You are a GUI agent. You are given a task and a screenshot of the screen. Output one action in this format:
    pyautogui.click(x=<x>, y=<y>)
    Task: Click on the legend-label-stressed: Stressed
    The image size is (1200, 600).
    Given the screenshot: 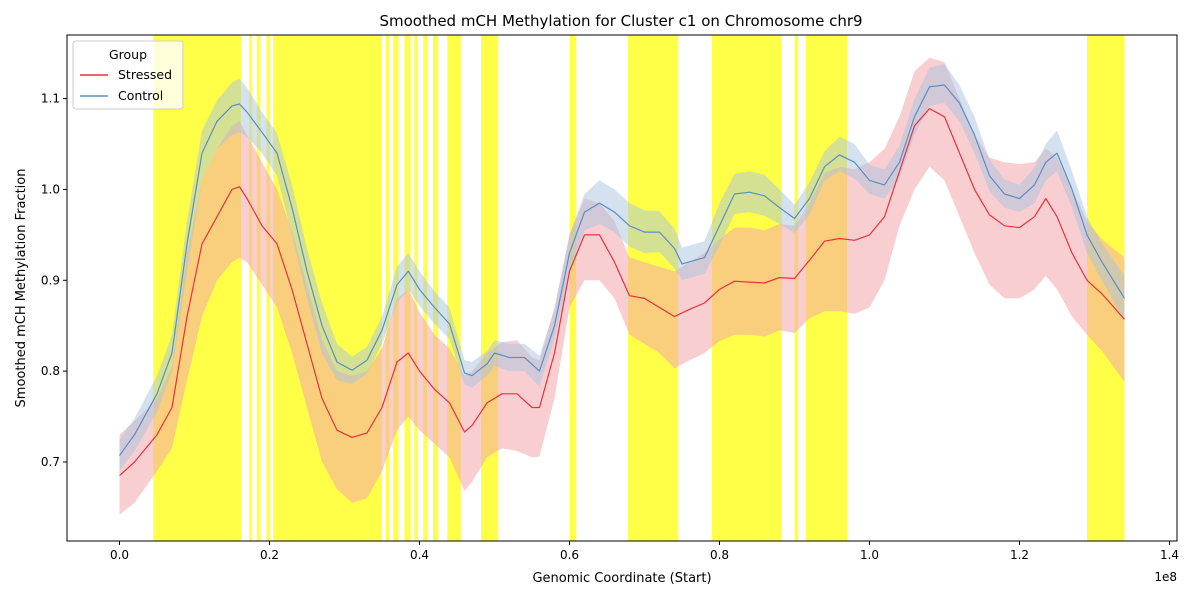 What is the action you would take?
    pyautogui.click(x=145, y=74)
    